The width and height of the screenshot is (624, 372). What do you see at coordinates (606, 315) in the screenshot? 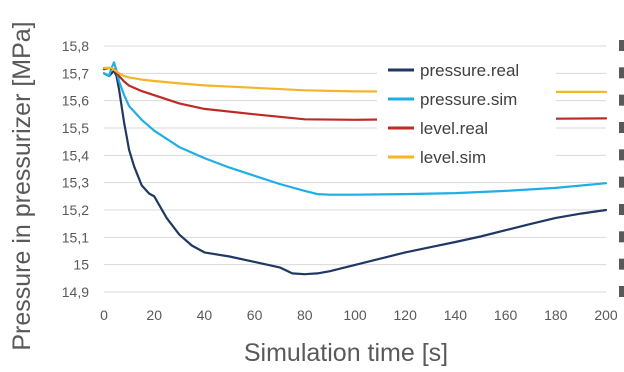
I see `x-tick-label: 200` at bounding box center [606, 315].